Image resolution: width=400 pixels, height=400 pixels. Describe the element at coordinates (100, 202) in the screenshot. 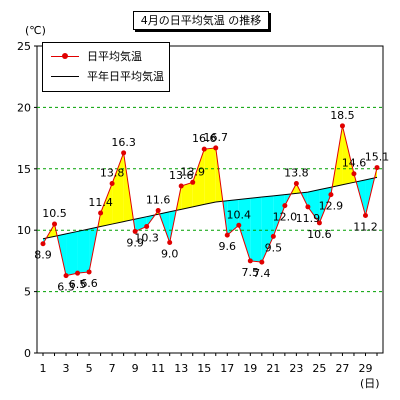

I see `data-label: 11.4` at that location.